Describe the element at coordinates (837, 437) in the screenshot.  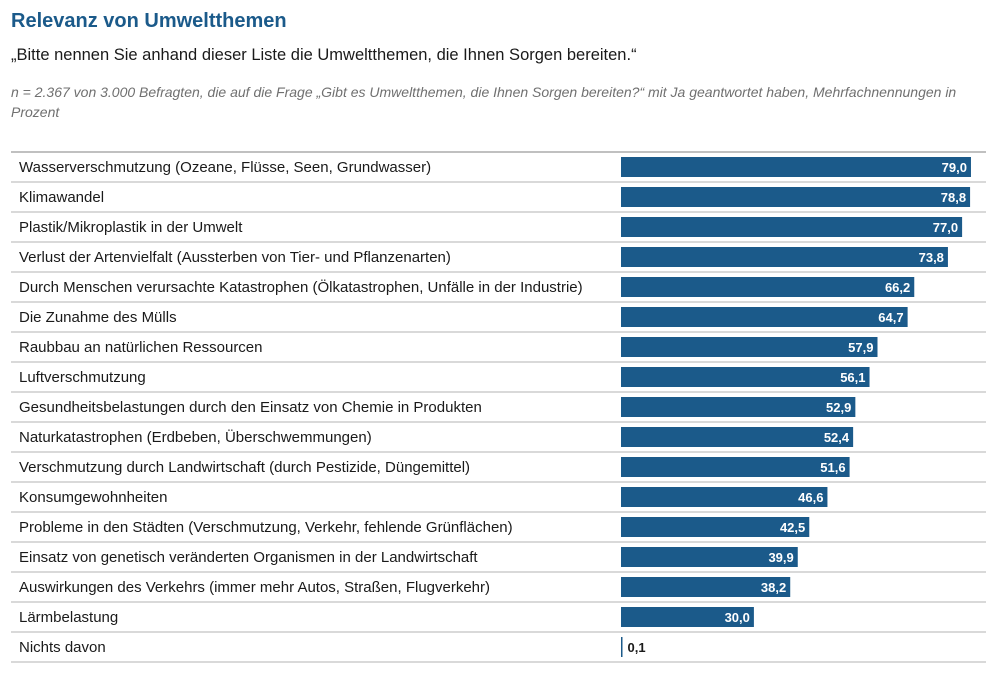
I see `value-label: 52,4` at that location.